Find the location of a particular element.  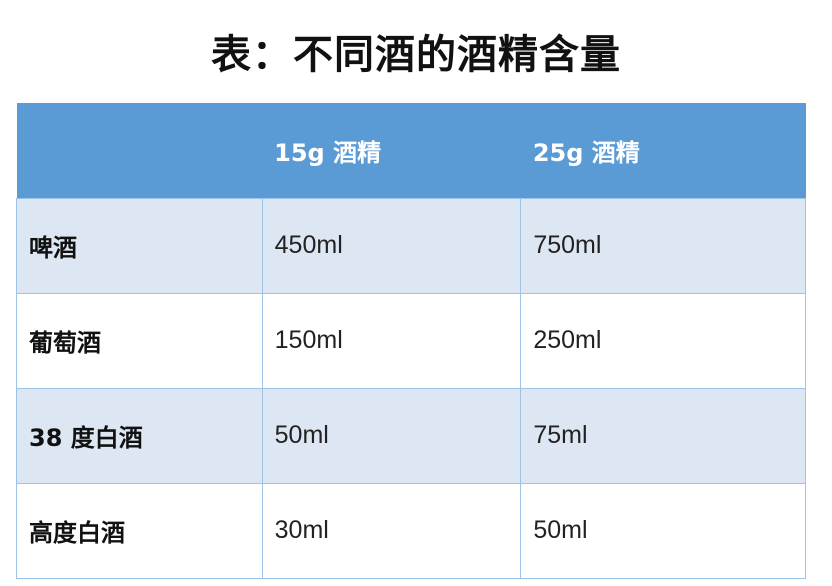

value-25g: 75ml is located at coordinates (663, 435).